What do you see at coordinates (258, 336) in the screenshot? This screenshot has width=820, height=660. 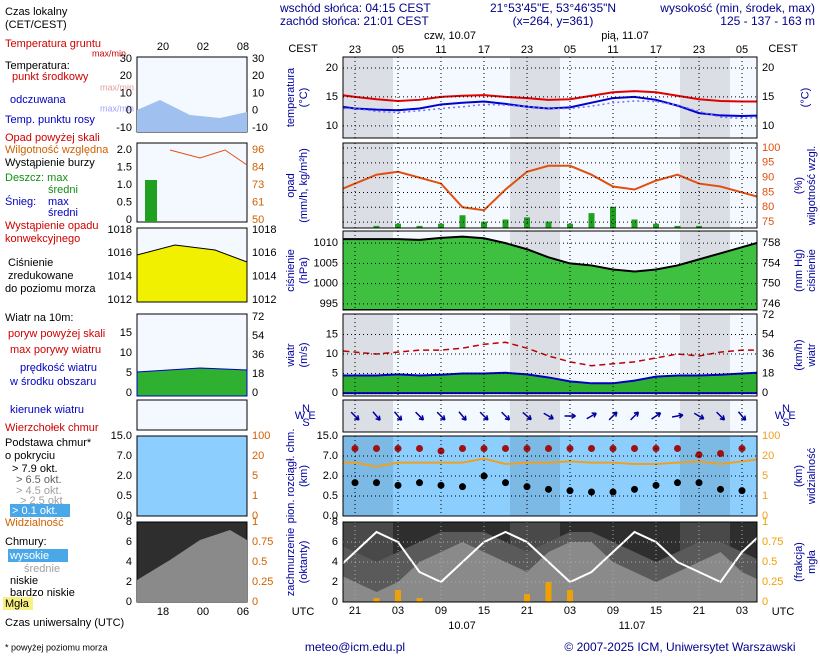 I see `mini-tick-label: 54` at bounding box center [258, 336].